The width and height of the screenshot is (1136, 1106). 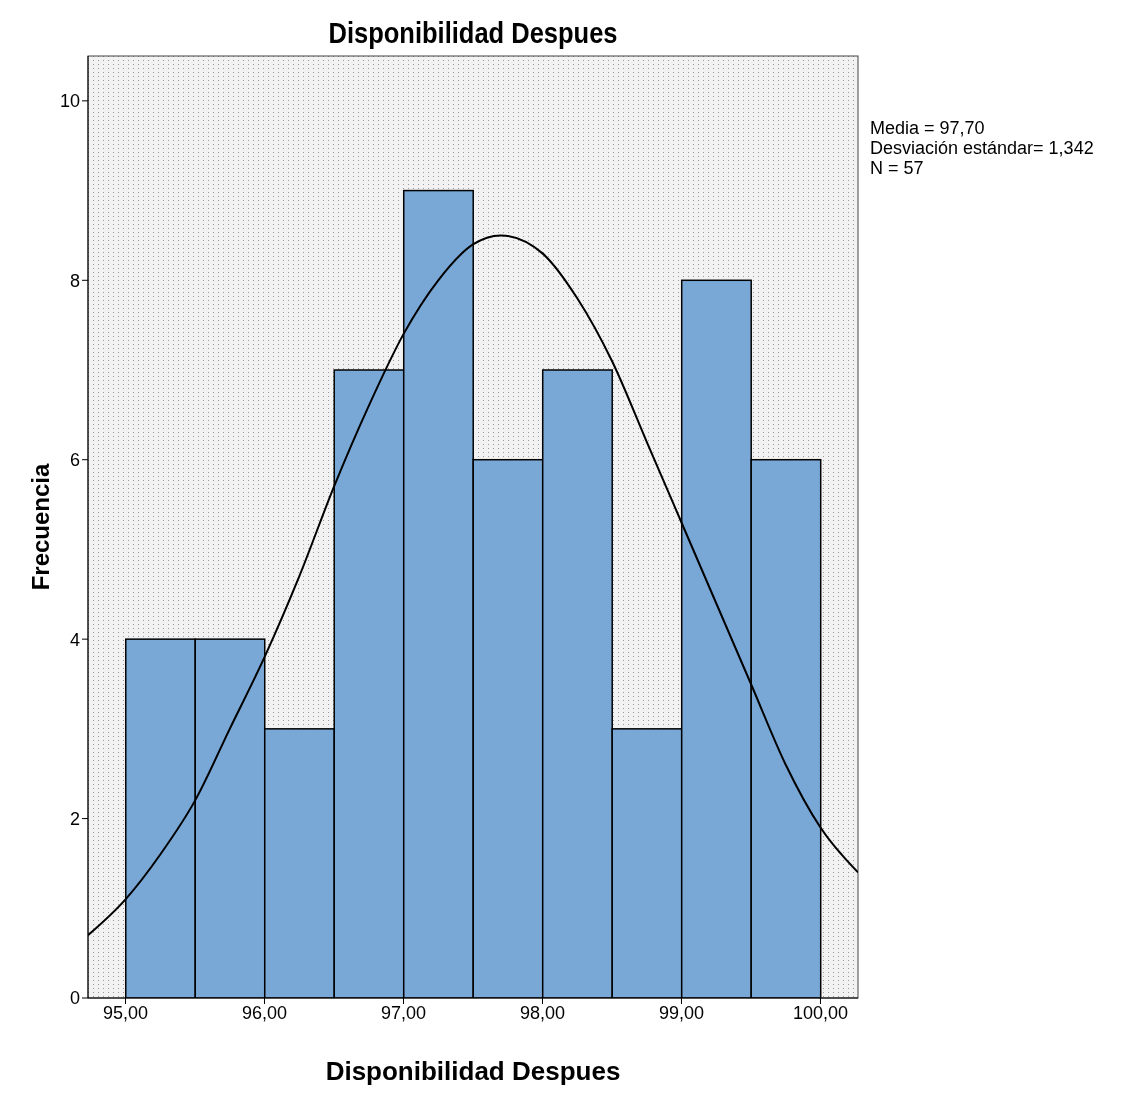 I want to click on x-tick-label: 99,00, so click(x=681, y=1012).